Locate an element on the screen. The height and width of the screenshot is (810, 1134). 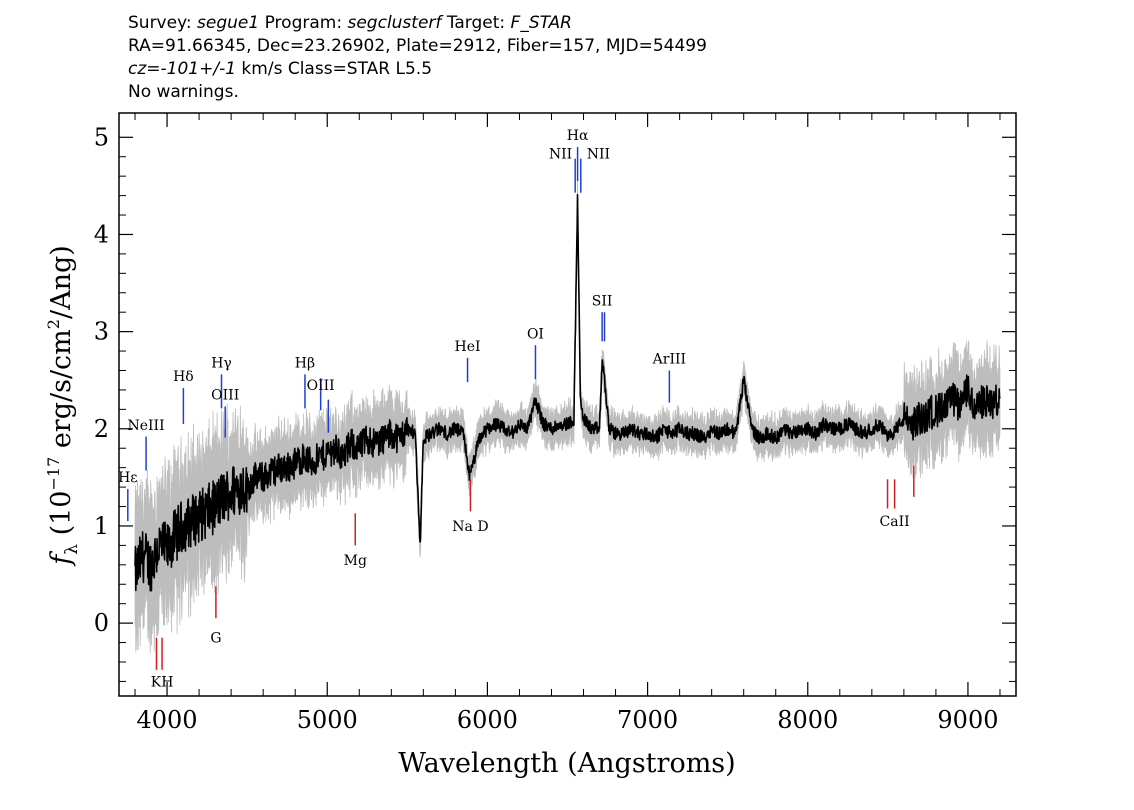
absorption-line-label: KH is located at coordinates (162, 682).